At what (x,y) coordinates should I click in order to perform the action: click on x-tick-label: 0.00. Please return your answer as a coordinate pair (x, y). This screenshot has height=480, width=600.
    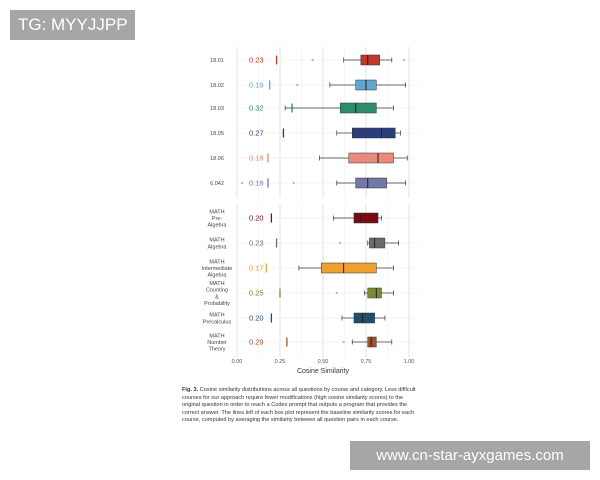
    Looking at the image, I should click on (237, 362).